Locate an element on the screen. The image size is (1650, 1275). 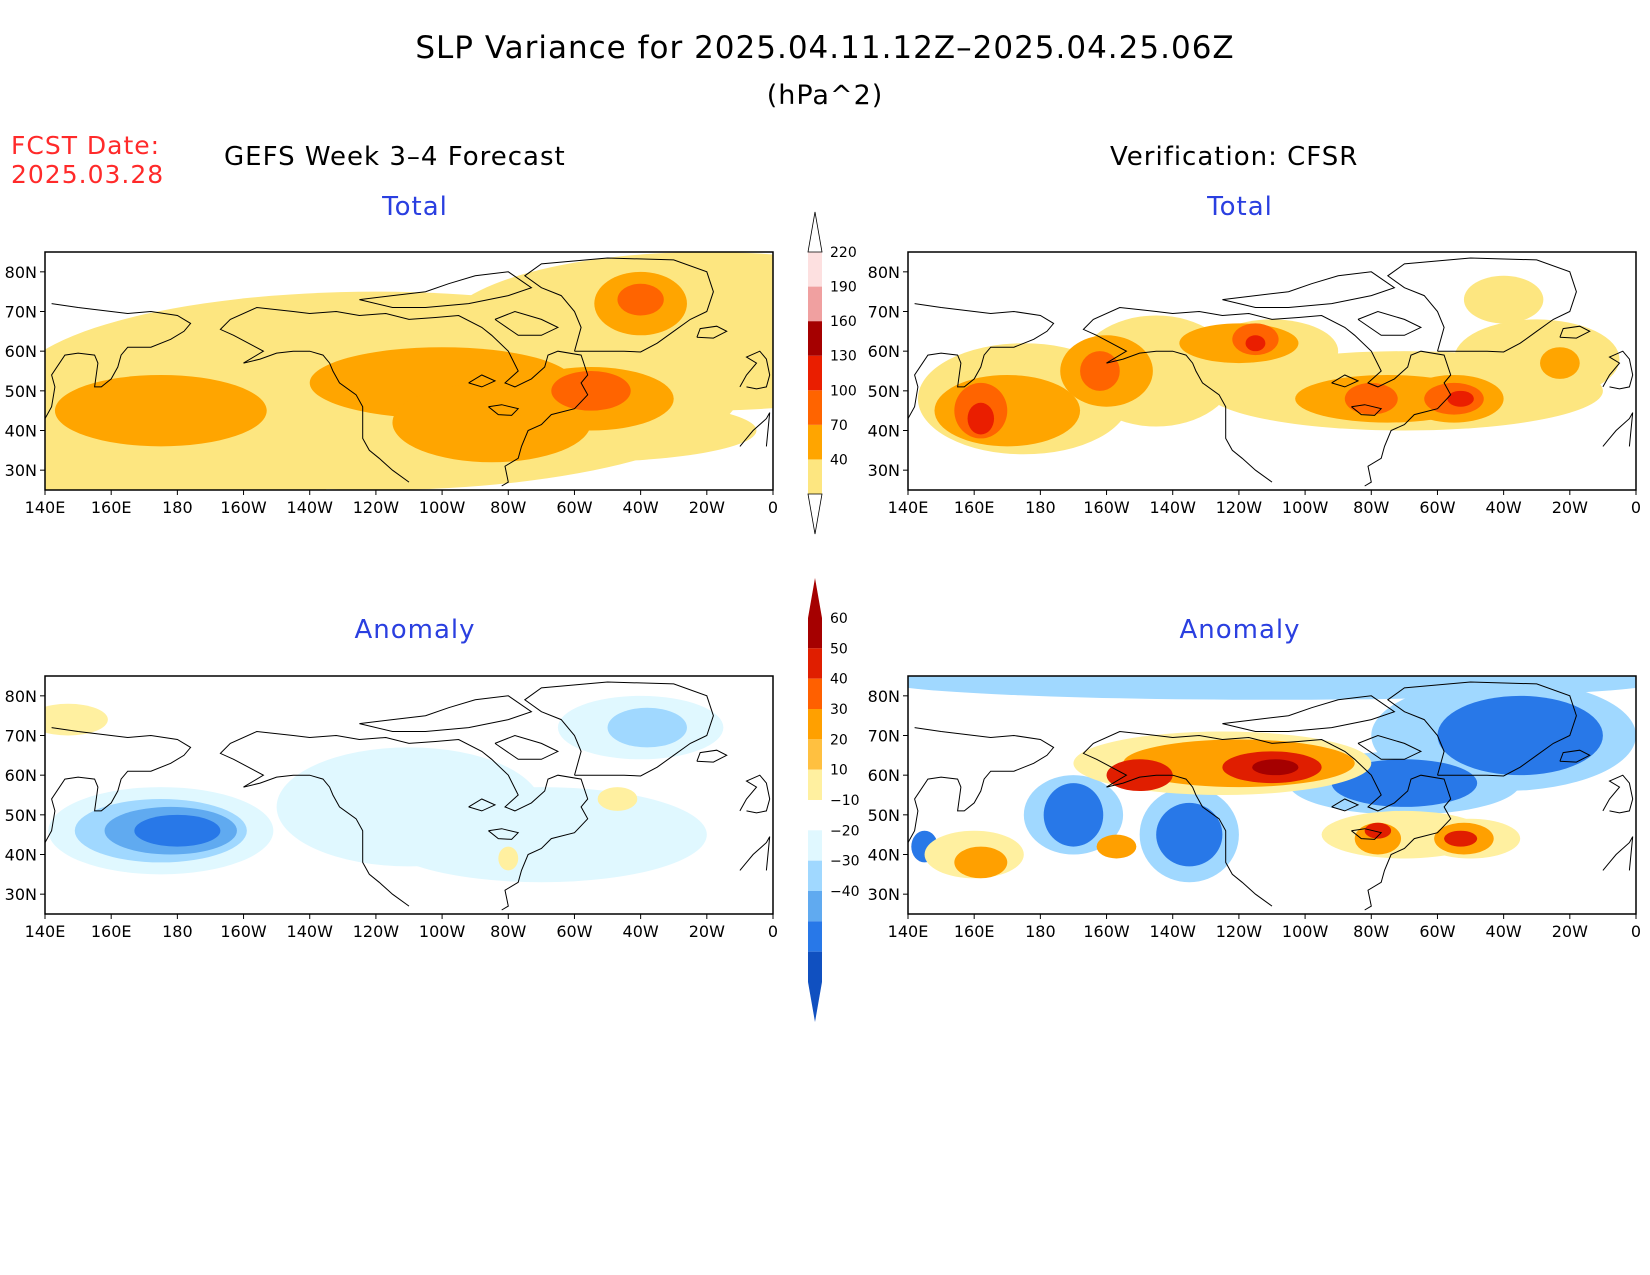
lon-label: 160W is located at coordinates (1106, 931).